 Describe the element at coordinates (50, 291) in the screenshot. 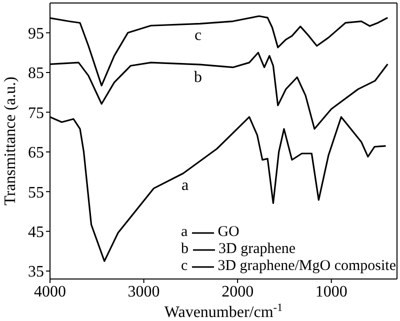

I see `x-tick-label: 4000` at that location.